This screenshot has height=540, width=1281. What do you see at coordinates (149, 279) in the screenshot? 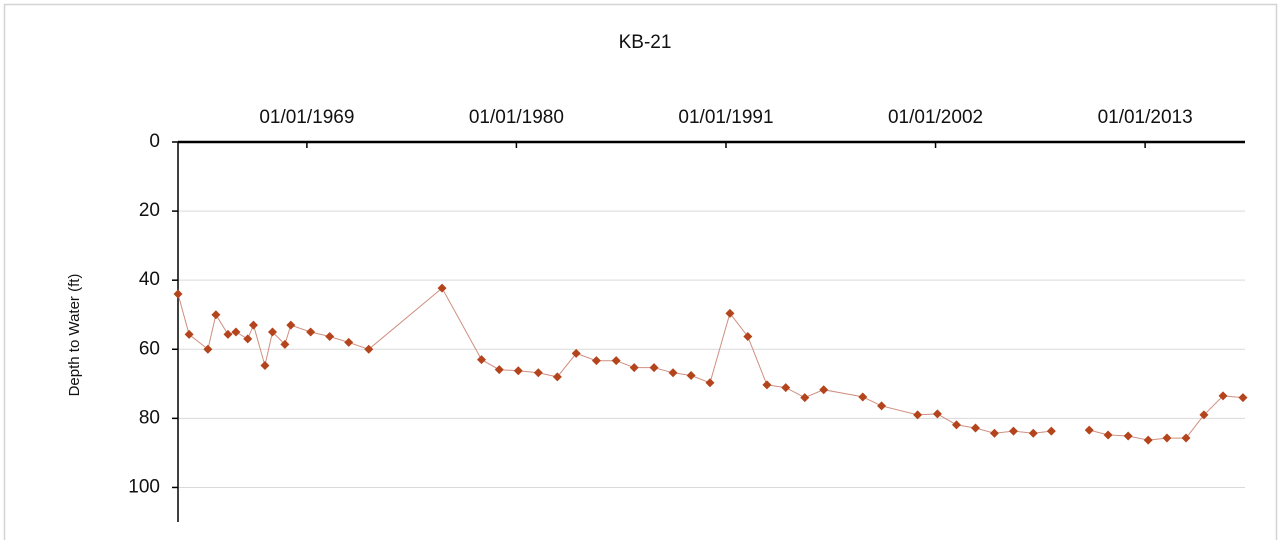
I see `y-tick-label: 40` at bounding box center [149, 279].